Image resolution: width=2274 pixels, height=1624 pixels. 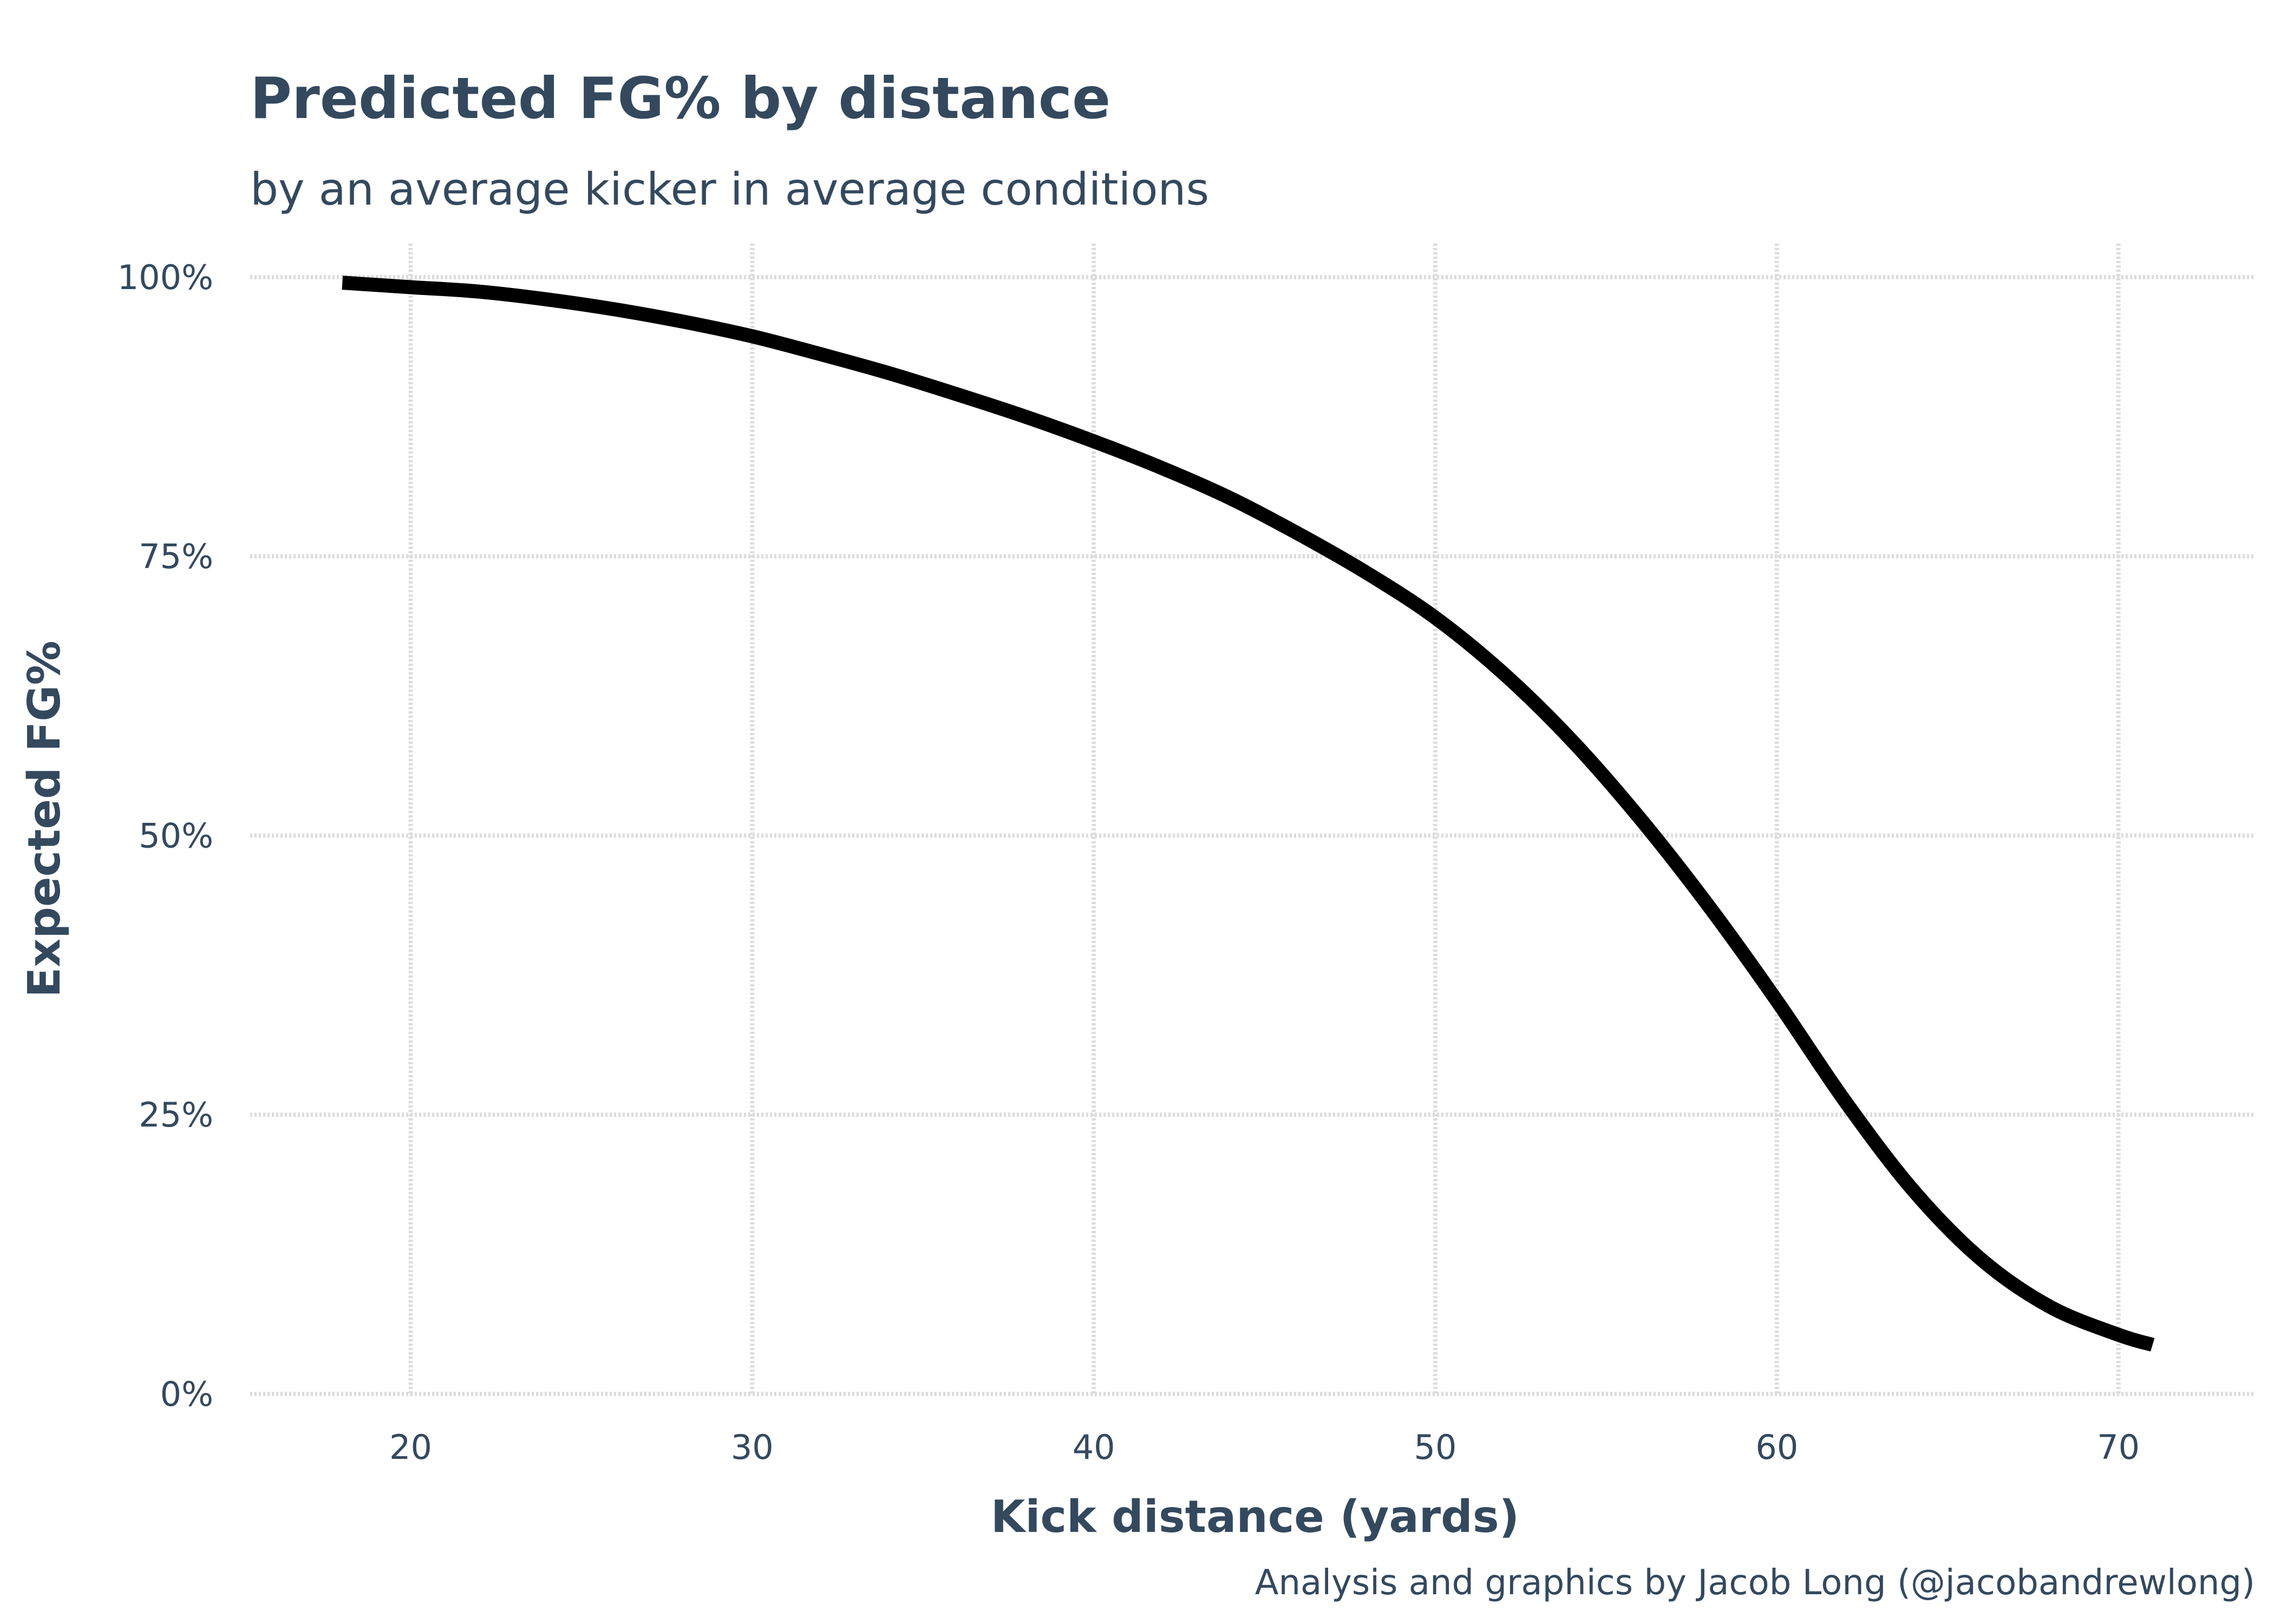 What do you see at coordinates (176, 835) in the screenshot?
I see `y-tick-label: 50%` at bounding box center [176, 835].